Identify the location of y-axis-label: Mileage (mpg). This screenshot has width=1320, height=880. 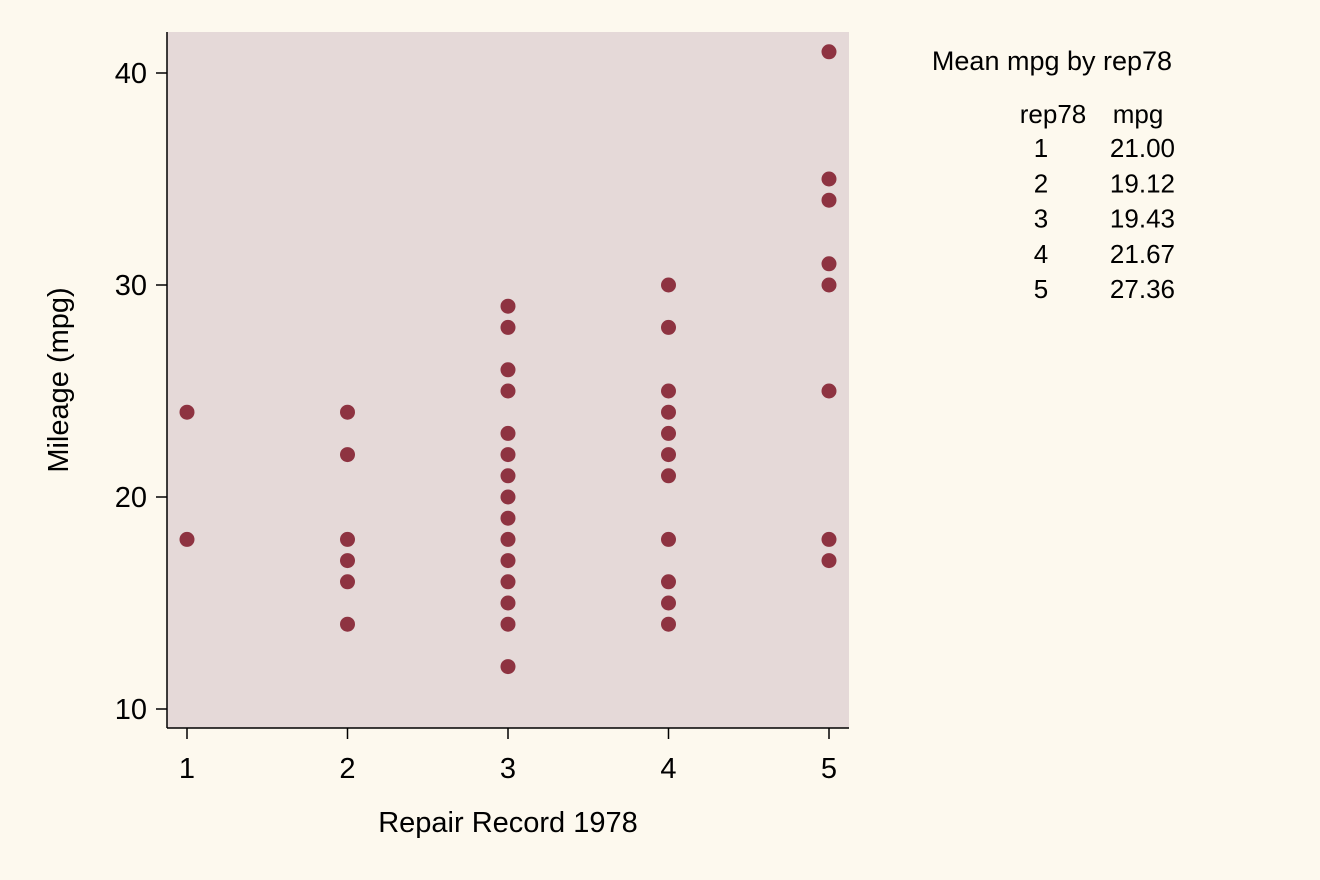
(59, 379).